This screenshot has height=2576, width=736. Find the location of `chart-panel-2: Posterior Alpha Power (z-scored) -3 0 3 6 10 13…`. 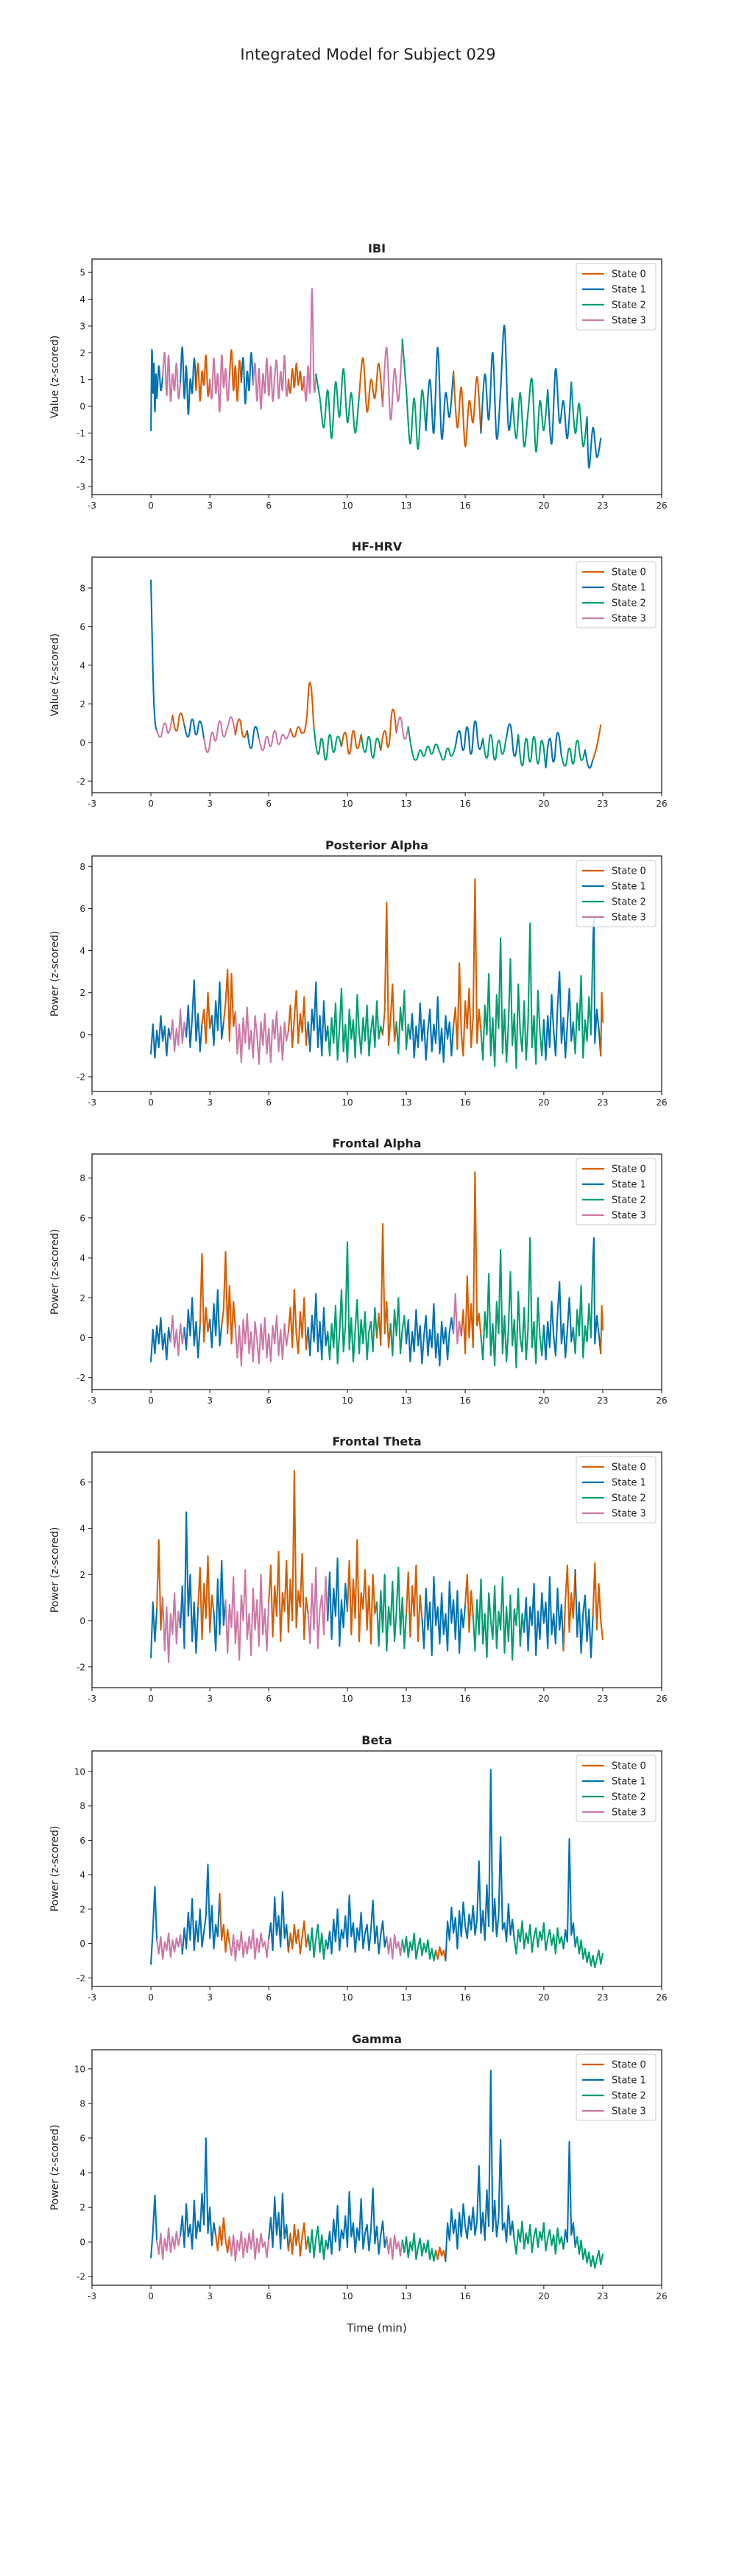

chart-panel-2: Posterior Alpha Power (z-scored) -3 0 3 6 10 13… is located at coordinates (358, 973).